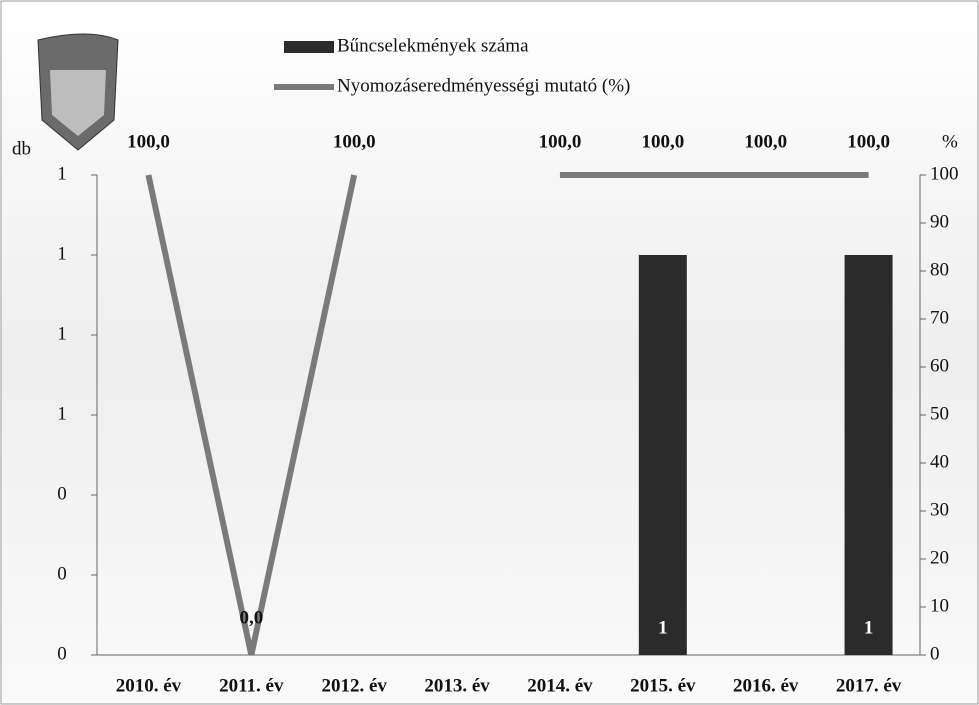  Describe the element at coordinates (149, 685) in the screenshot. I see `x-tick-label: 2010. év` at that location.